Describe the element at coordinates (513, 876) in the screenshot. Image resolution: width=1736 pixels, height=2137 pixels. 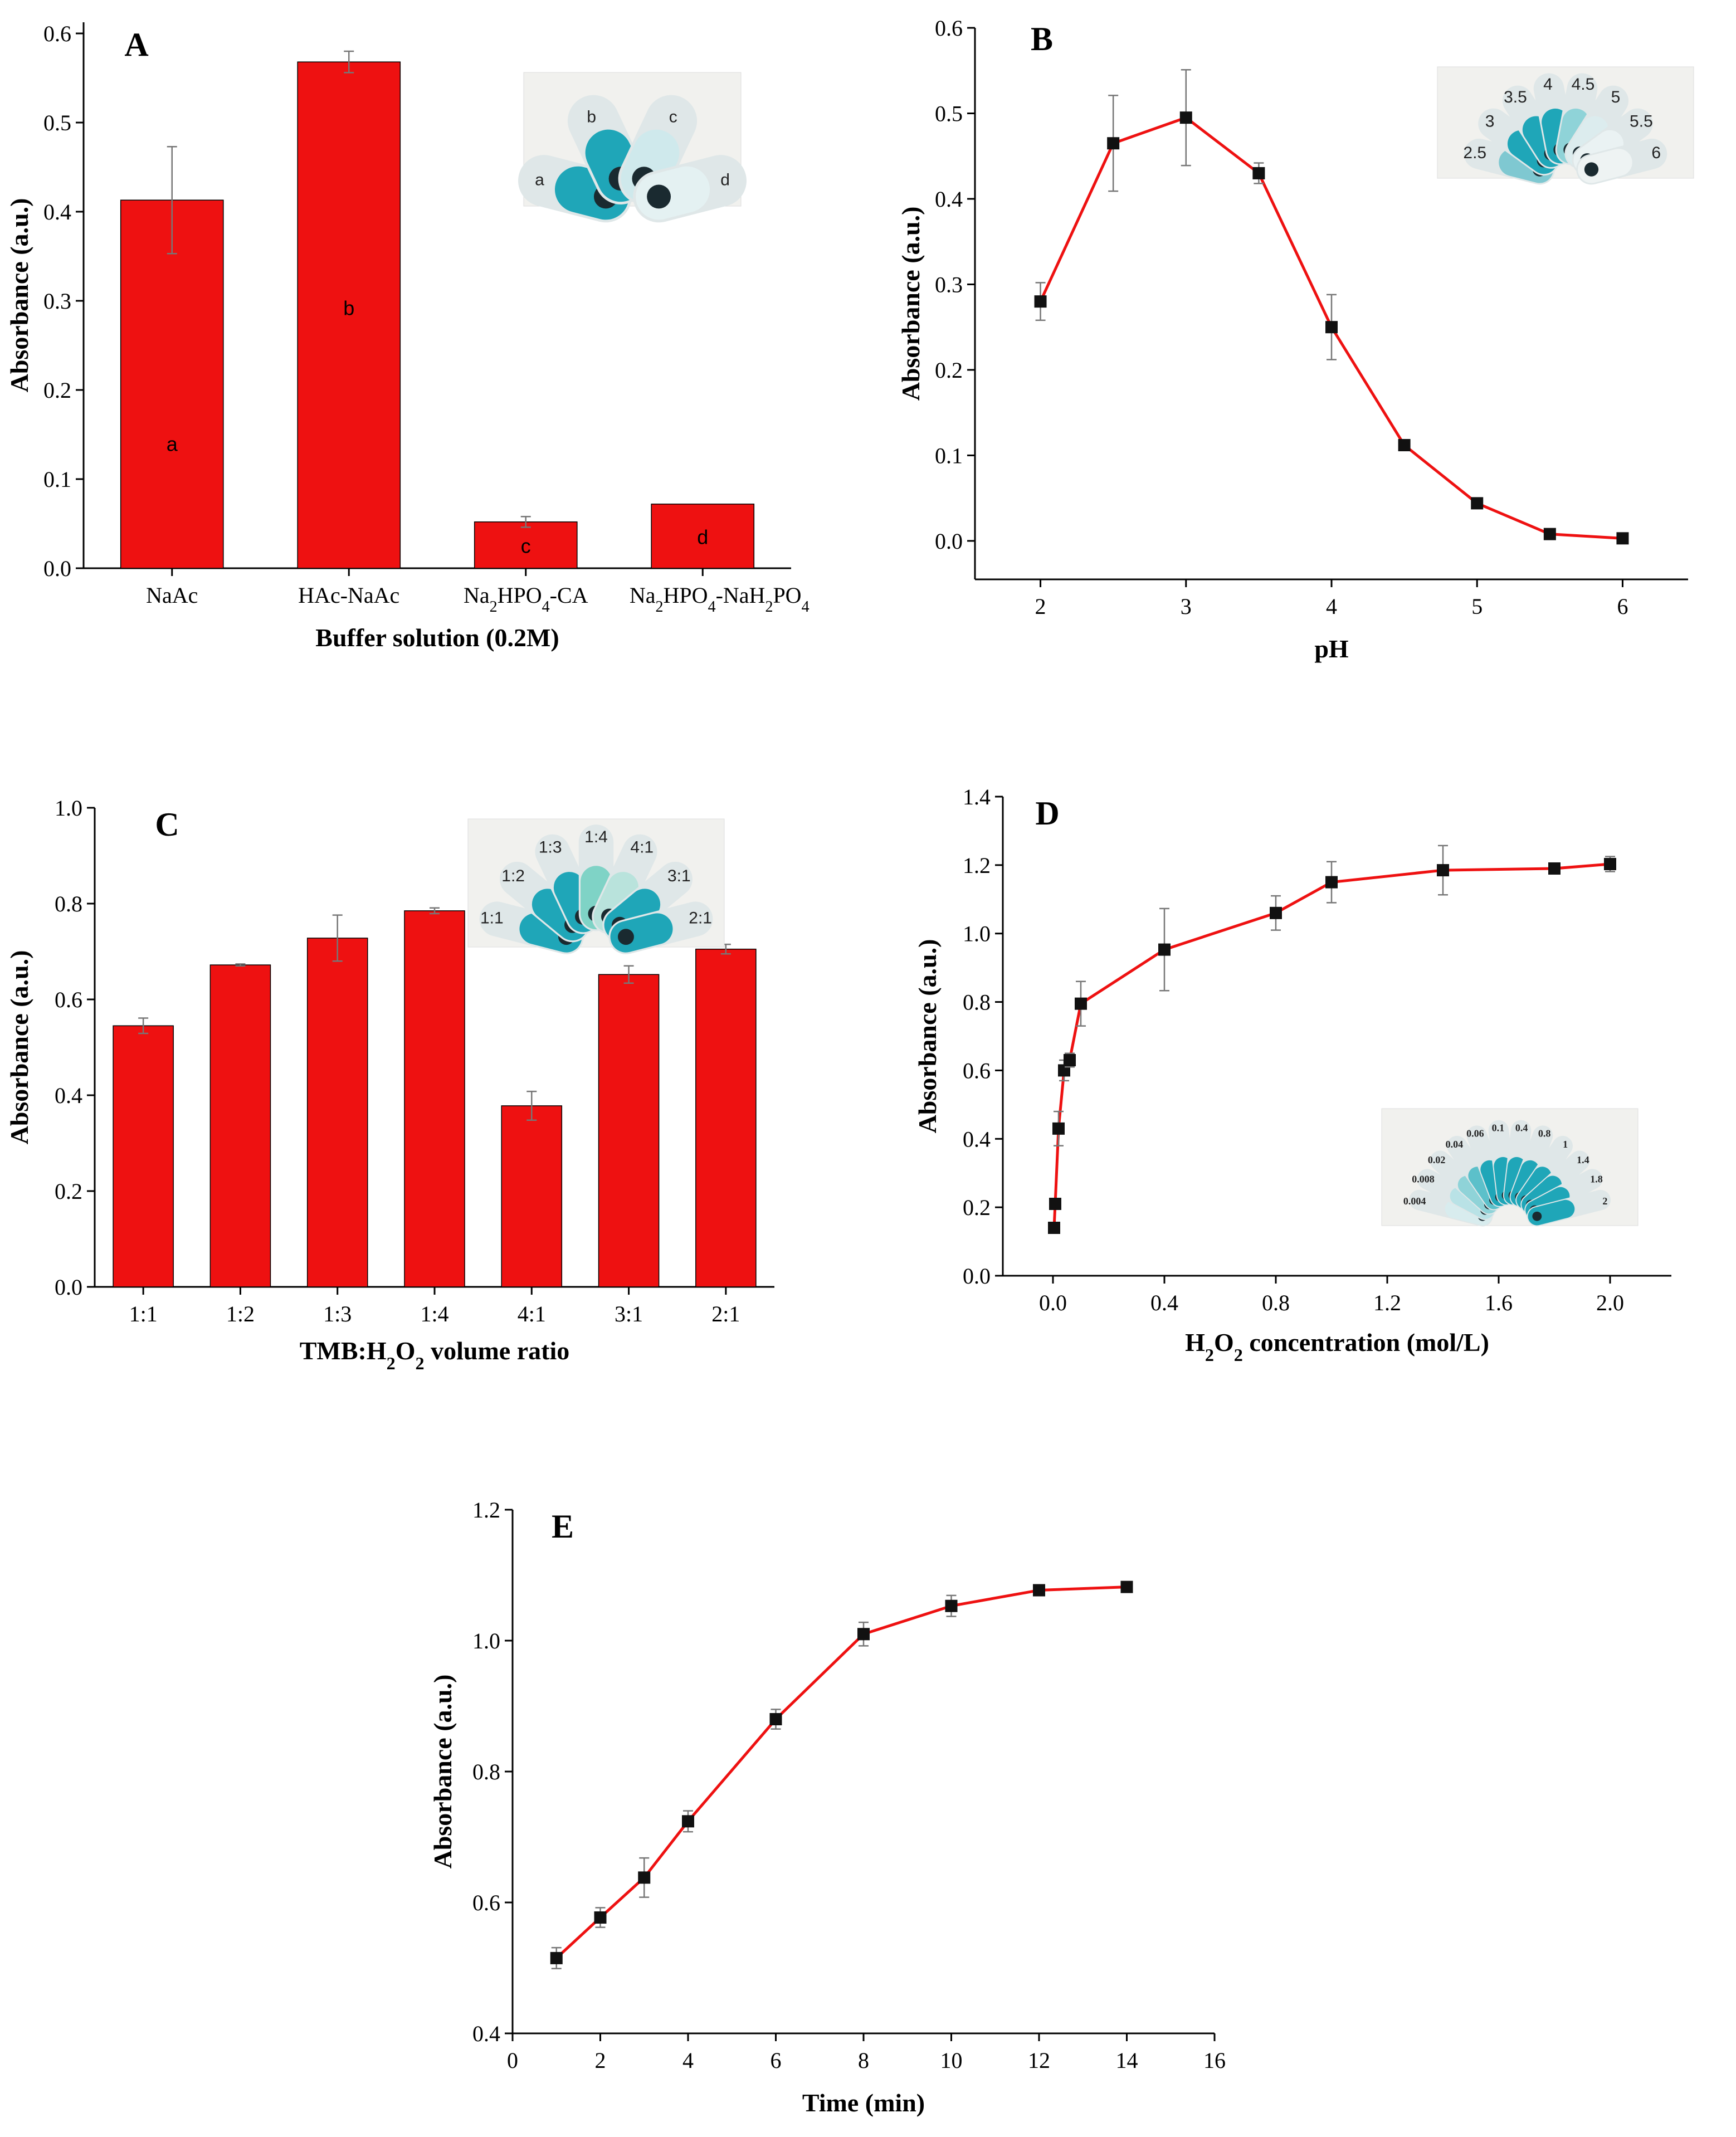
I see `inset-tube-label: 1:2` at that location.